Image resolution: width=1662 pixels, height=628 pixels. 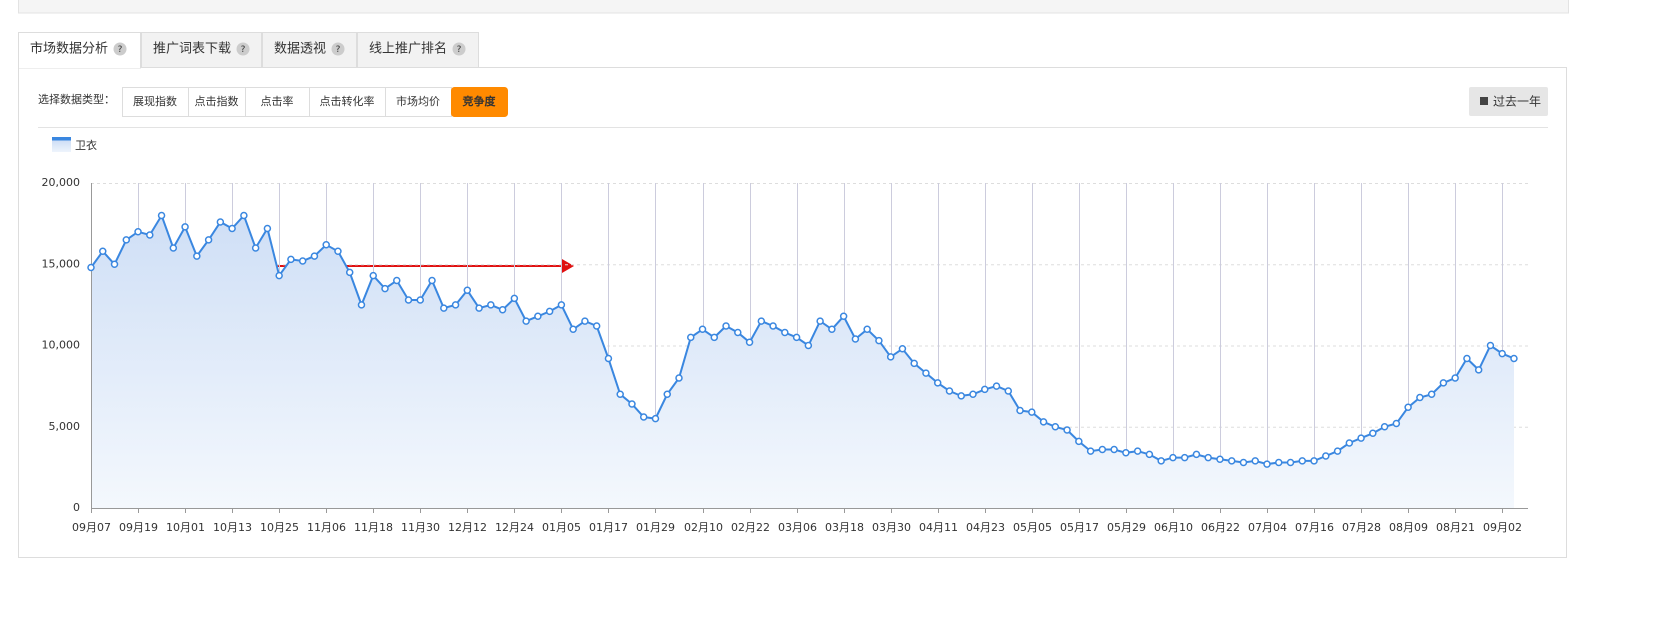 I want to click on x-tick-label: 05月17, so click(x=1079, y=527).